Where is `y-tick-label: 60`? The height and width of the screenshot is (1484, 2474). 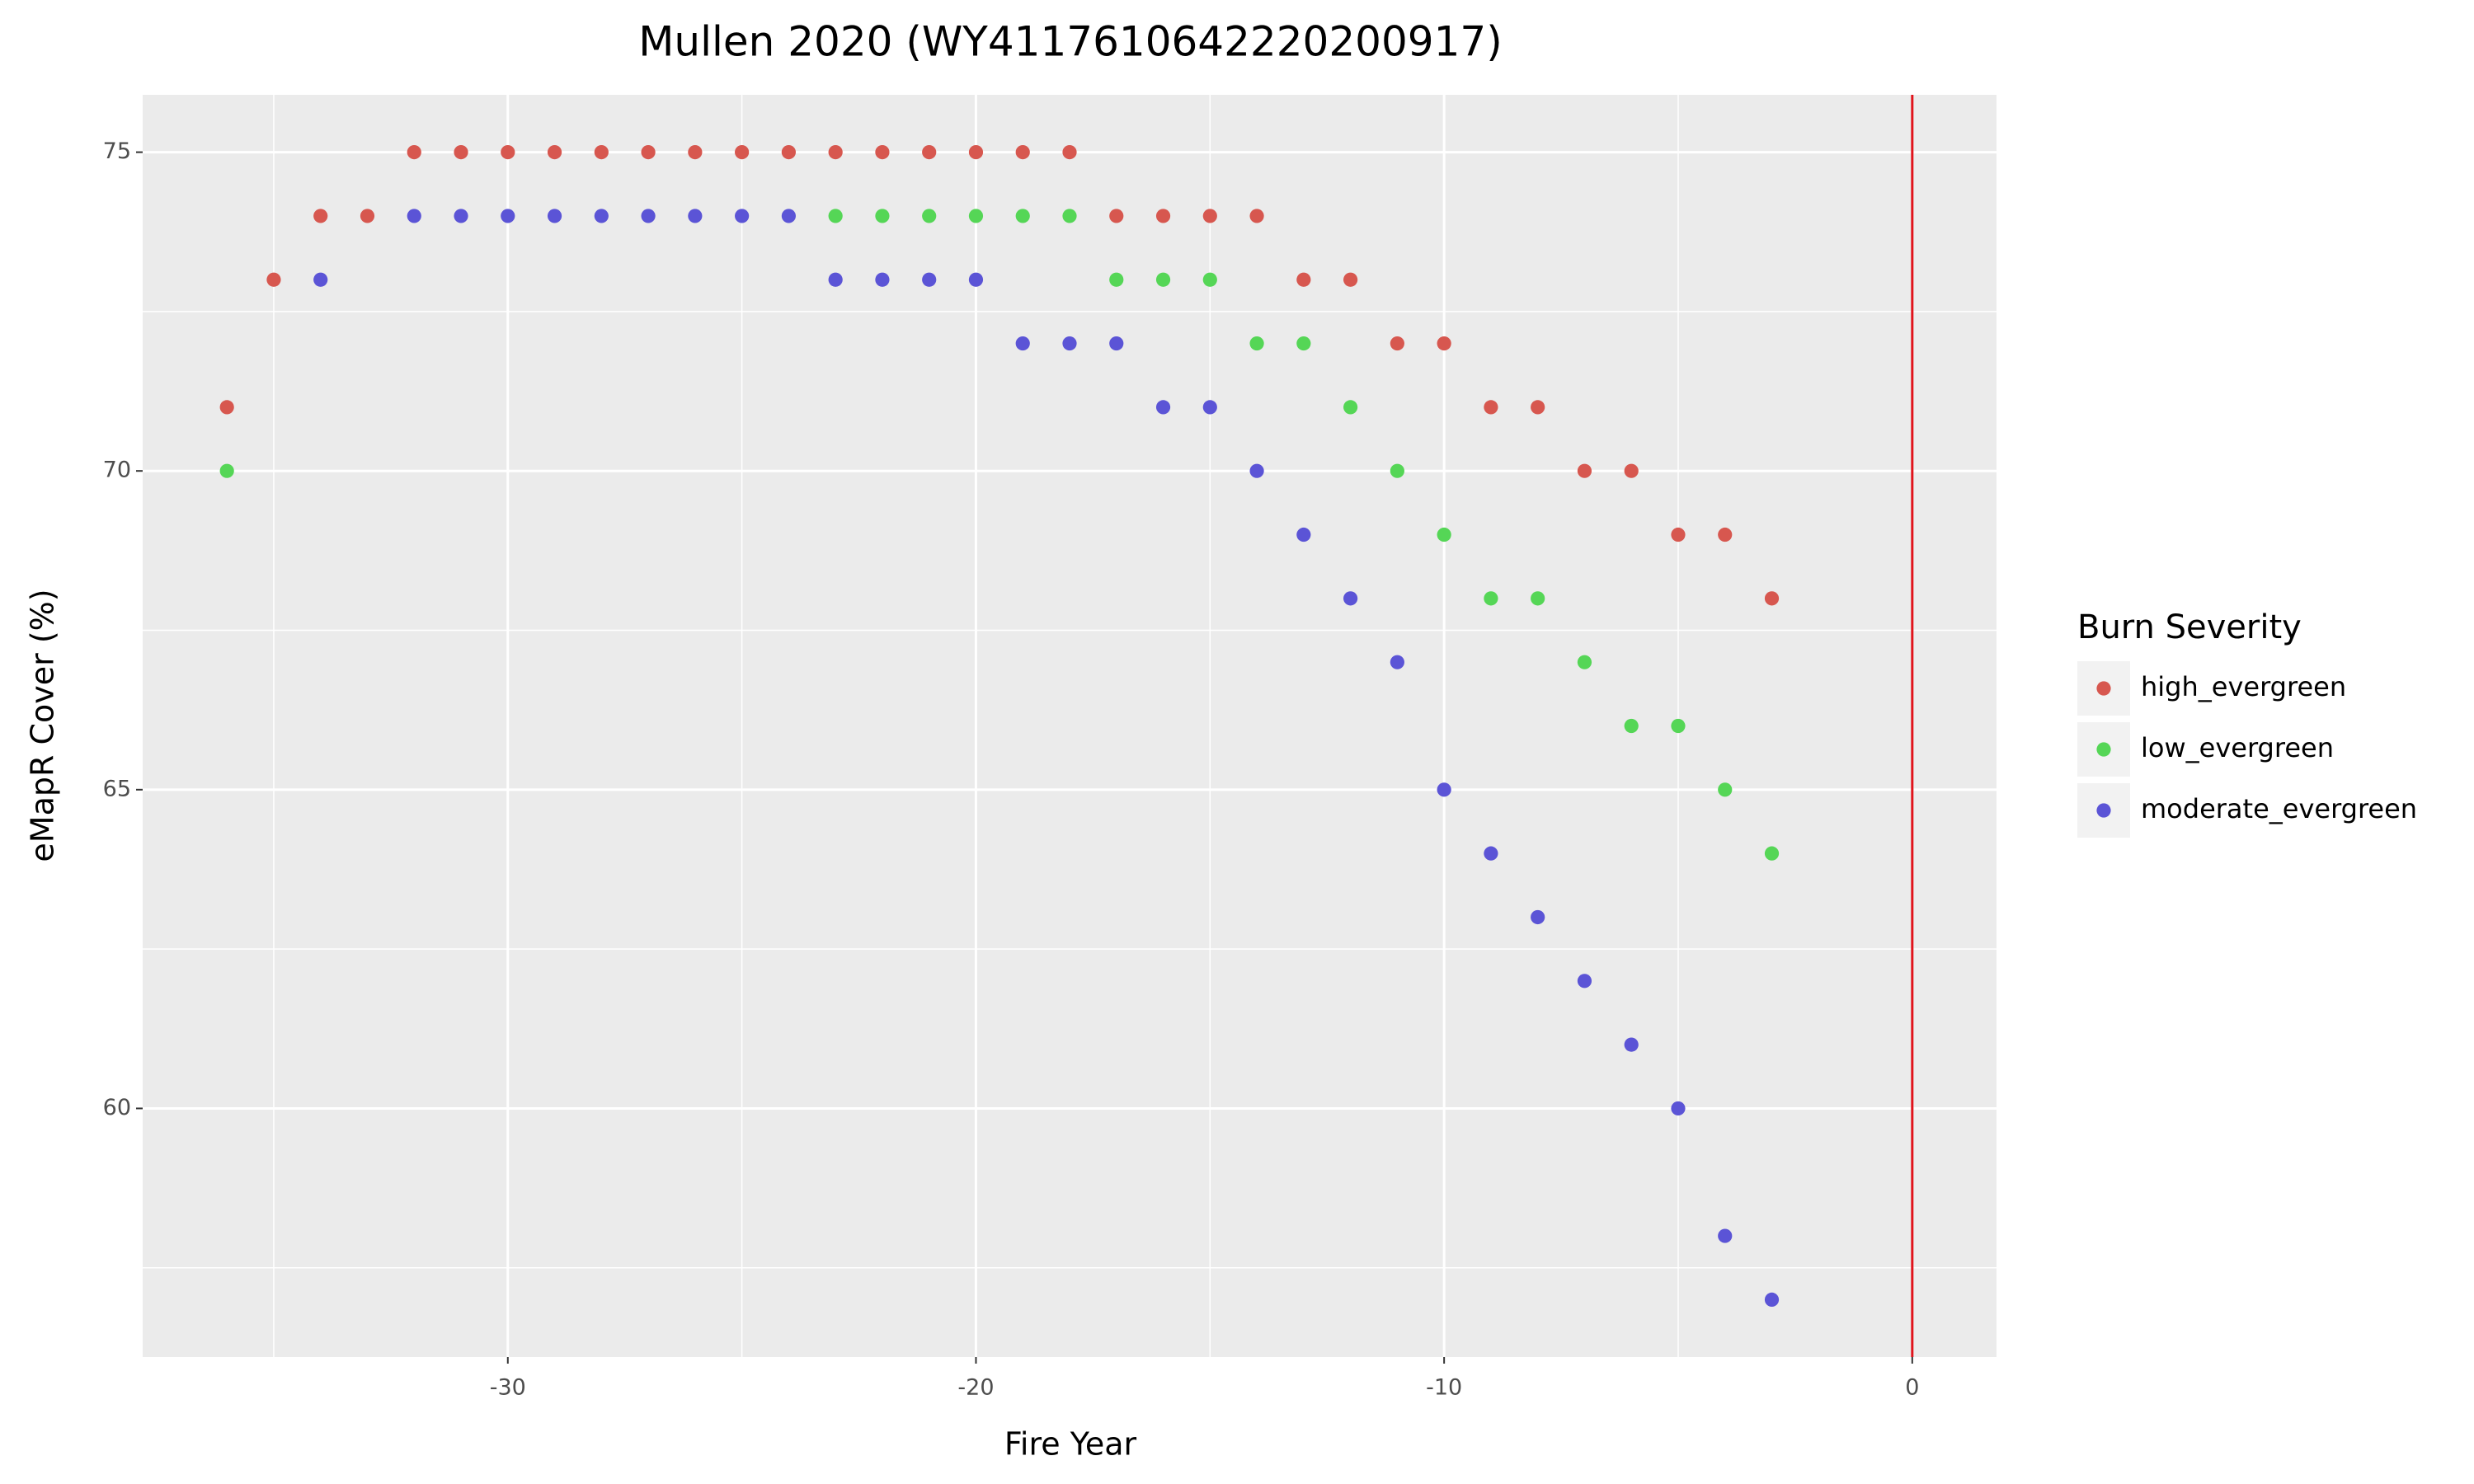
y-tick-label: 60 is located at coordinates (117, 1107).